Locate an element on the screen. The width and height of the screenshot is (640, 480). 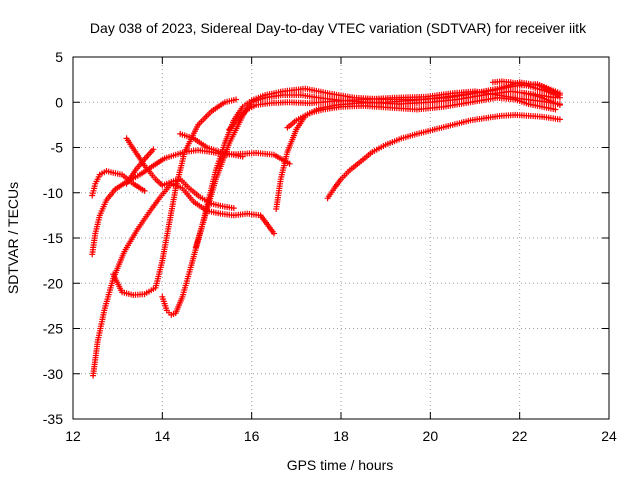
x-tick-label: 20 is located at coordinates (431, 436).